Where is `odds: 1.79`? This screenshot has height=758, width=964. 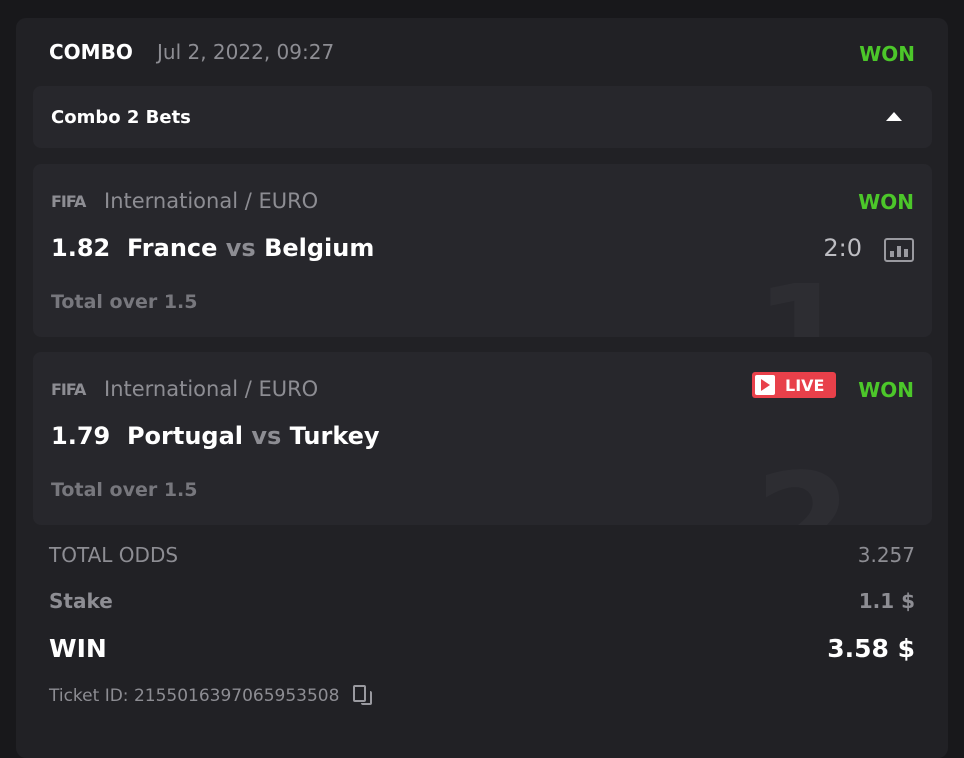
odds: 1.79 is located at coordinates (81, 436).